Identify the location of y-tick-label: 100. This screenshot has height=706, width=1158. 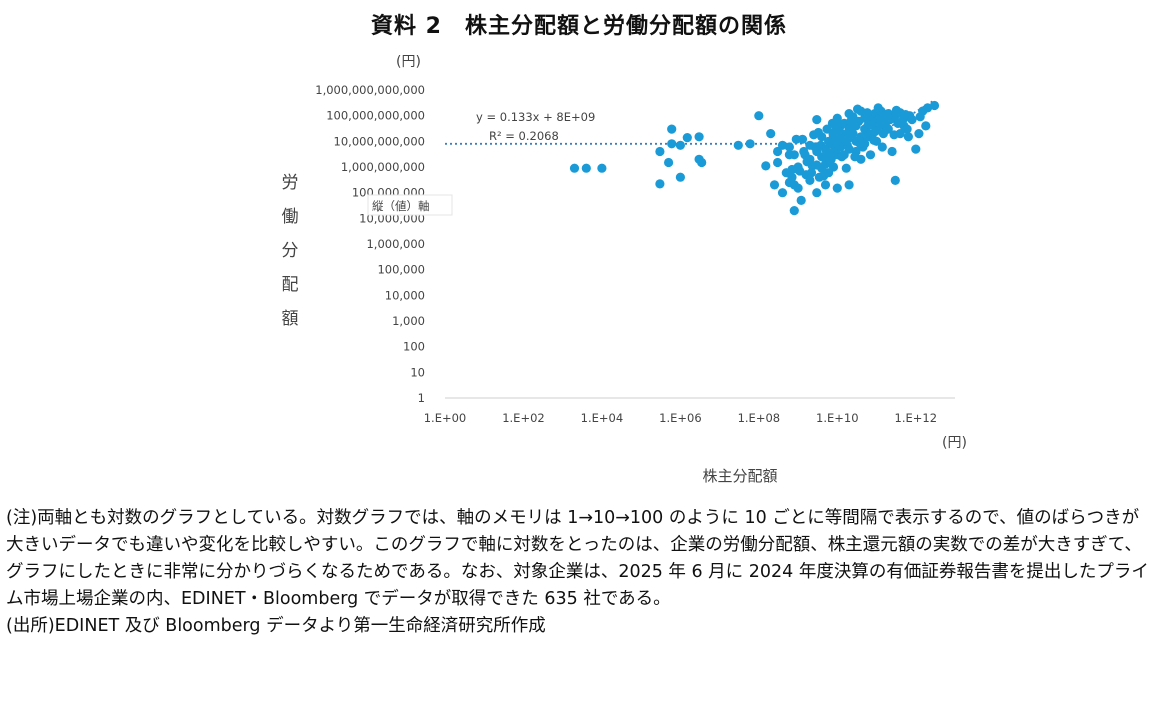
(414, 347).